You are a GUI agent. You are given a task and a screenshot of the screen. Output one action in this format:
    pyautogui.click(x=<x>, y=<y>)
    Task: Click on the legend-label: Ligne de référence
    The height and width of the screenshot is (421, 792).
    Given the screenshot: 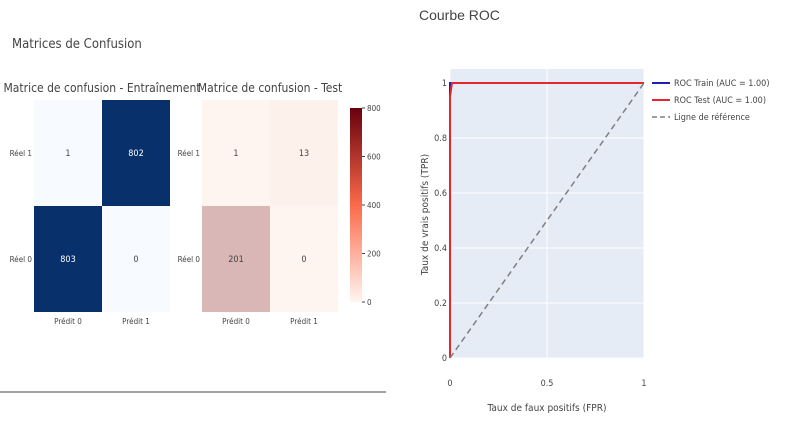 What is the action you would take?
    pyautogui.click(x=712, y=117)
    